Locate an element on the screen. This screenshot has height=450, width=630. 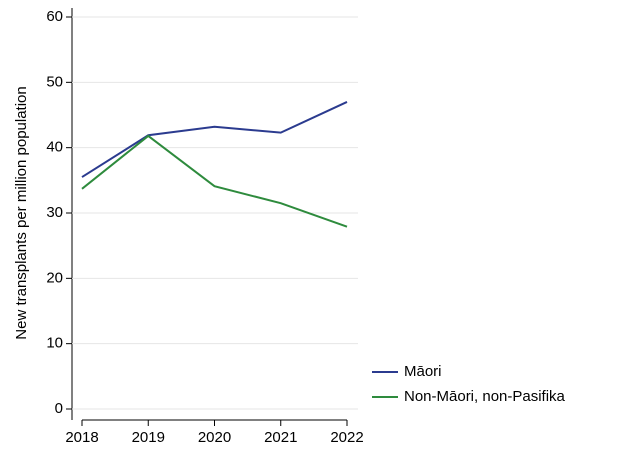
x-tick-label: 2018 is located at coordinates (81, 437).